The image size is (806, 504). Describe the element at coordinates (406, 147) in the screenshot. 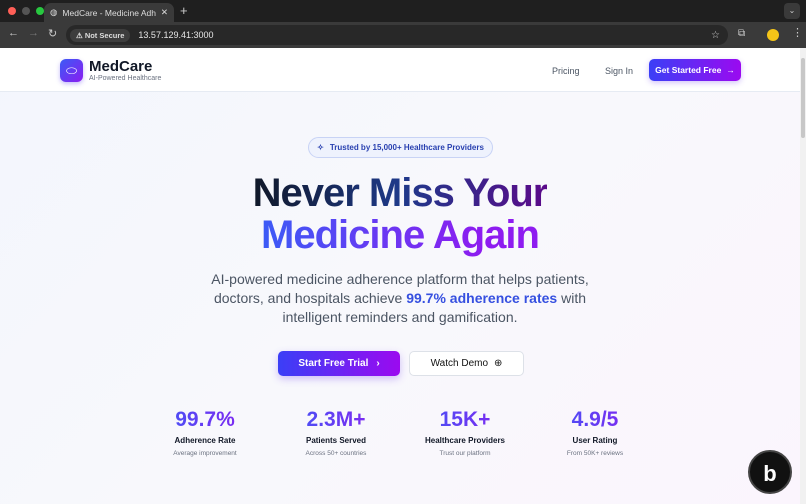

I see `trust-badge-text: Trusted by 15,000+ Healthcare Providers` at that location.